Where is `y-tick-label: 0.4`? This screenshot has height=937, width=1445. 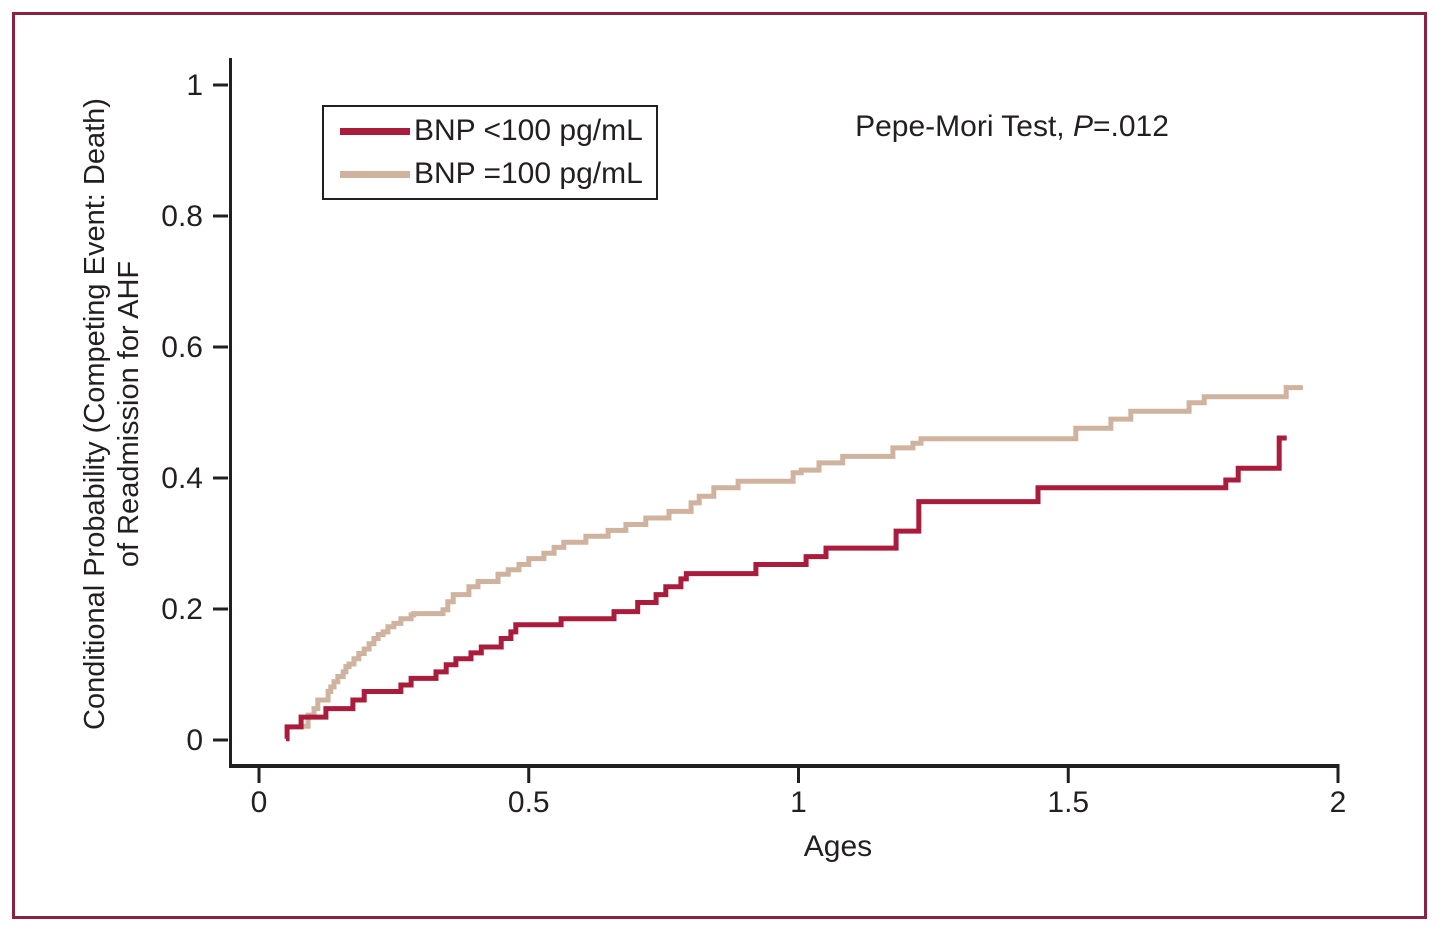
y-tick-label: 0.4 is located at coordinates (182, 478).